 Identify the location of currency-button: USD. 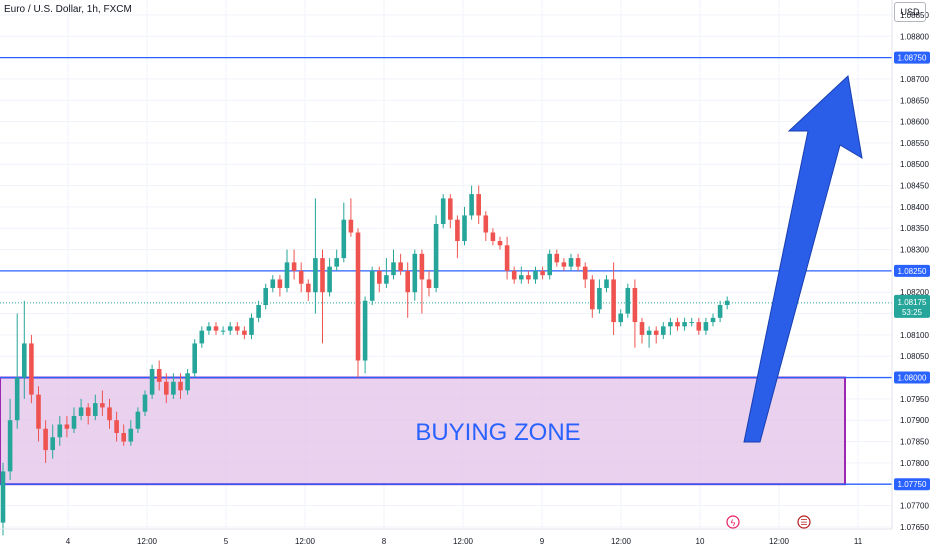
(910, 12).